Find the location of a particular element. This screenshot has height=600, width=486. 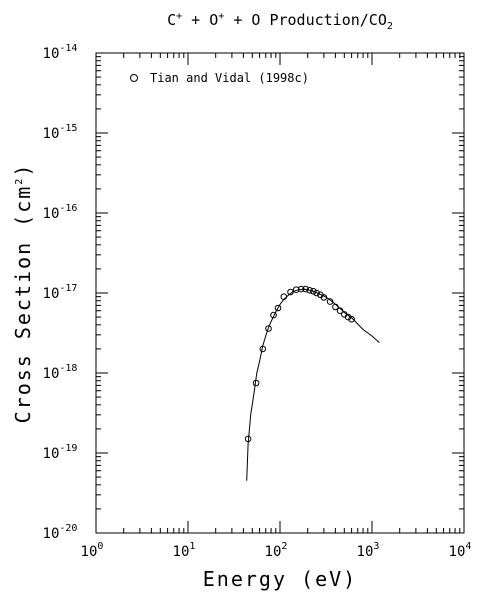

y-tick-label: 10-17 is located at coordinates (60, 292).